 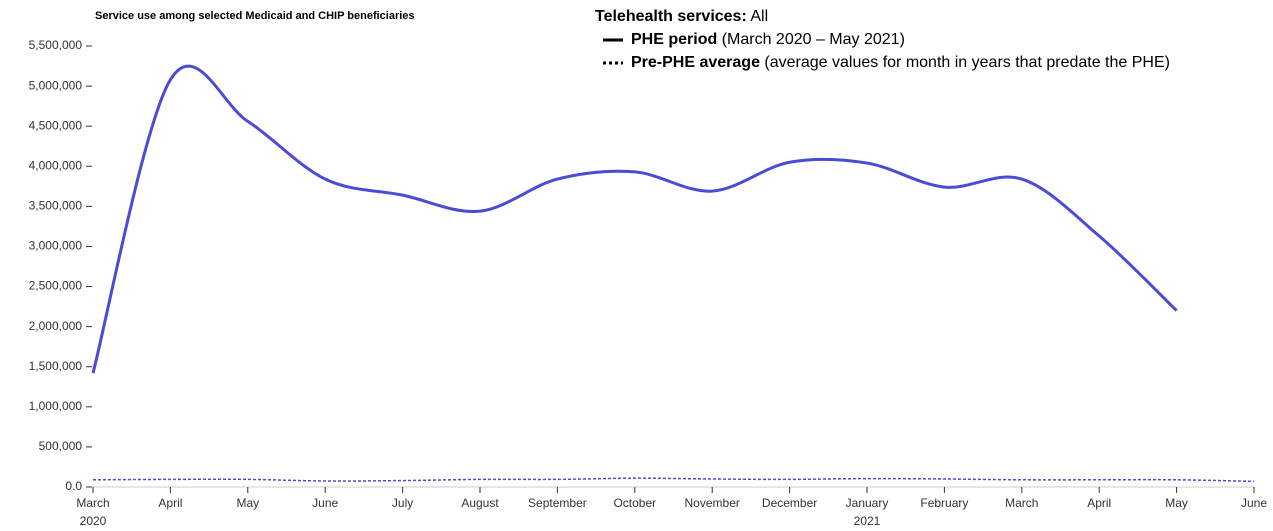 What do you see at coordinates (671, 16) in the screenshot?
I see `legend-title-label: Telehealth services:` at bounding box center [671, 16].